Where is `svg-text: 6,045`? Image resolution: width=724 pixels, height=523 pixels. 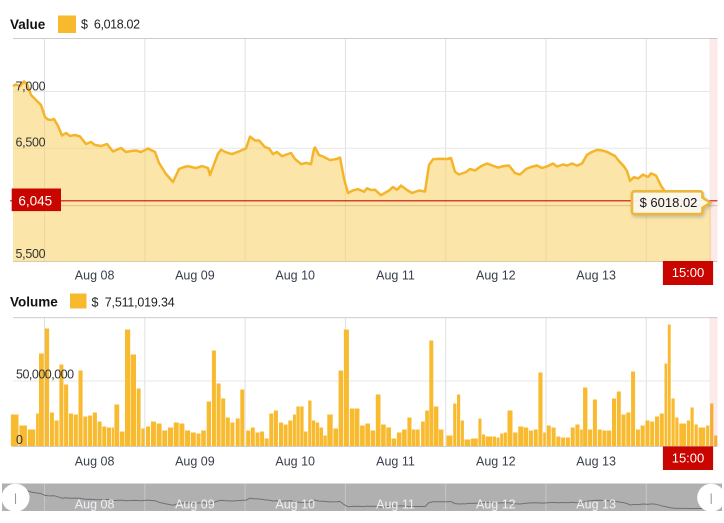 svg-text: 6,045 is located at coordinates (35, 200).